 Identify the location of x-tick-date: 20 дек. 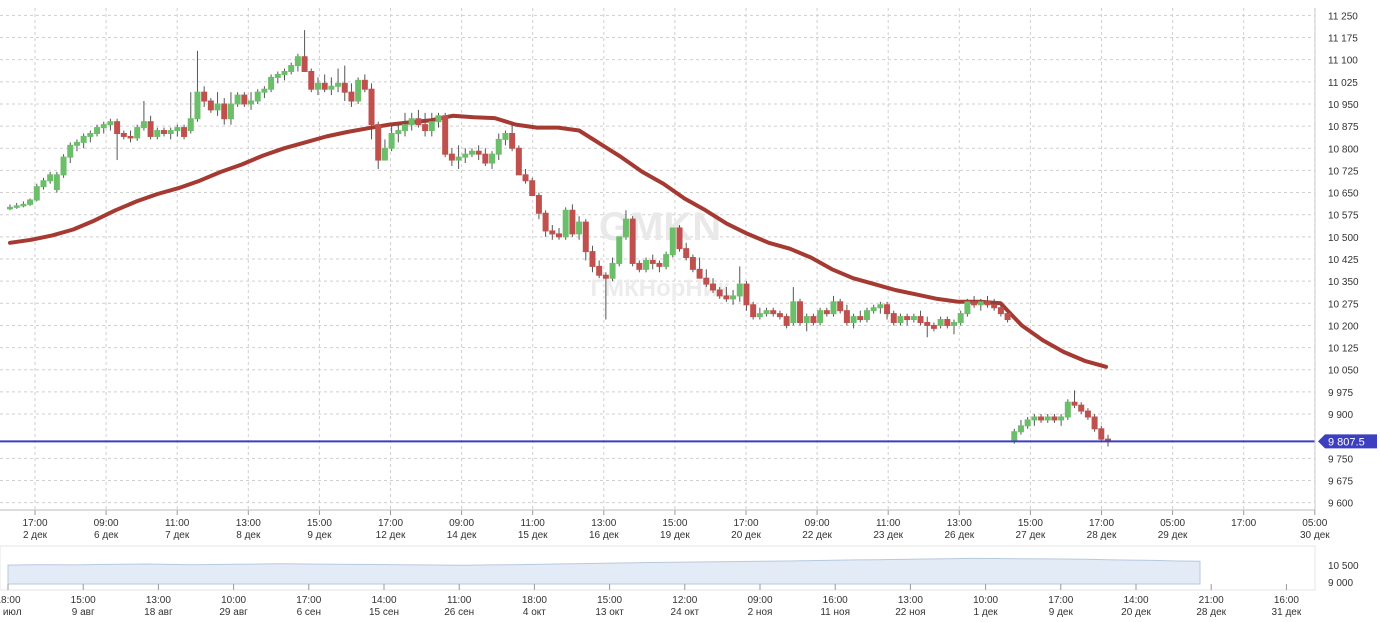
(746, 535).